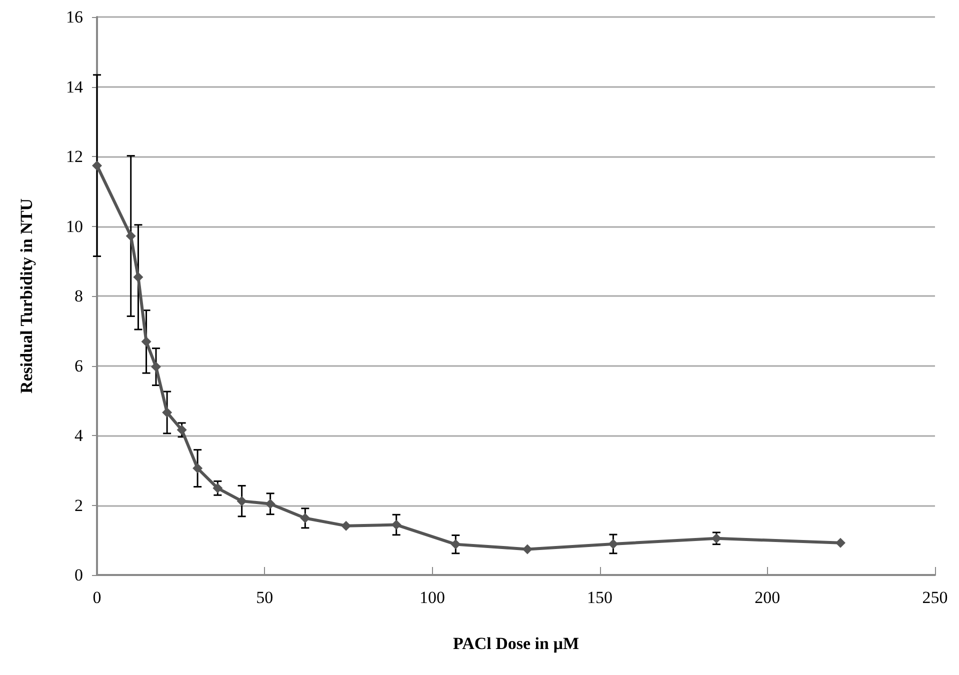  Describe the element at coordinates (516, 643) in the screenshot. I see `x-axis-title: PACl Dose in µM` at that location.